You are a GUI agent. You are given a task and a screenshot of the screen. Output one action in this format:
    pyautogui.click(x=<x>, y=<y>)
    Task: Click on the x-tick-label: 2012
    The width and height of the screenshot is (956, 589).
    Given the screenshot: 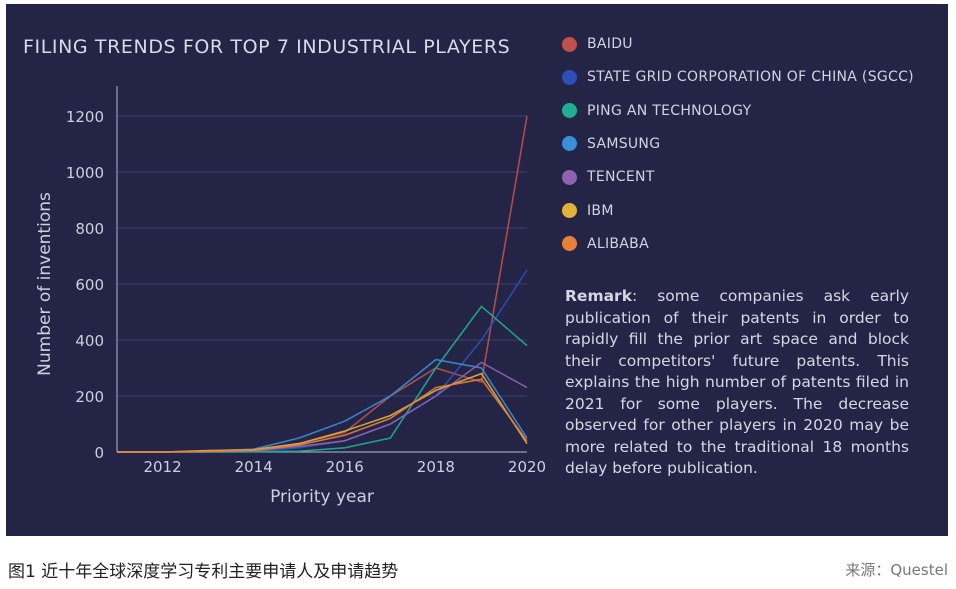 What is the action you would take?
    pyautogui.click(x=162, y=467)
    